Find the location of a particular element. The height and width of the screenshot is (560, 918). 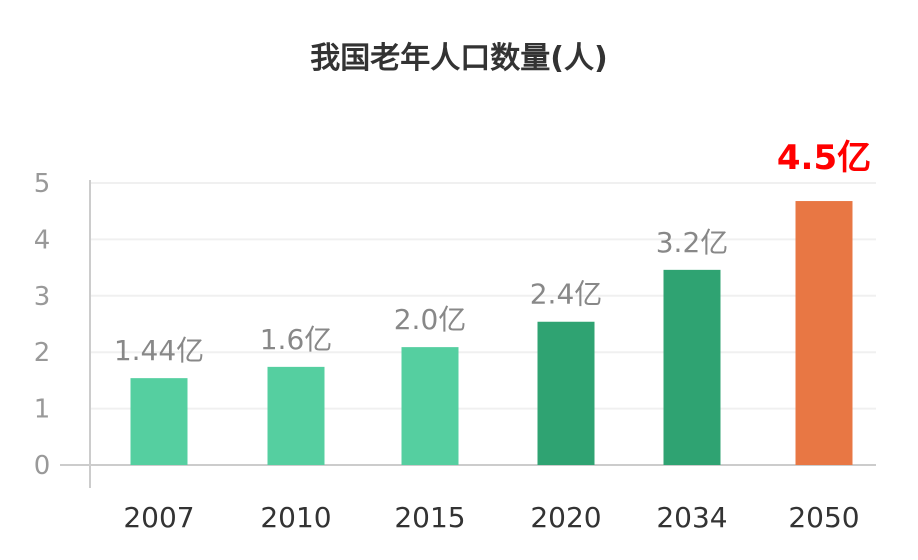

bar-2007 is located at coordinates (159, 421).